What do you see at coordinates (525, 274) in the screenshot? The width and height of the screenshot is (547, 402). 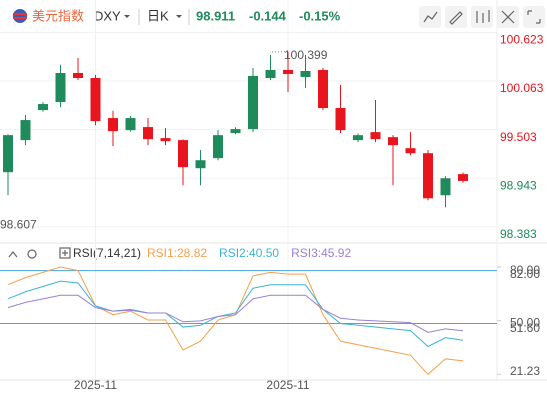 I see `y-tick-label: 82.00` at bounding box center [525, 274].